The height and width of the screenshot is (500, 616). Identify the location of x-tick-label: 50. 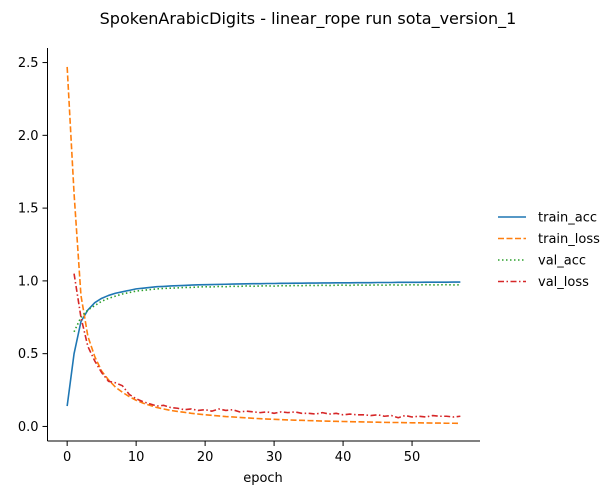
(412, 457).